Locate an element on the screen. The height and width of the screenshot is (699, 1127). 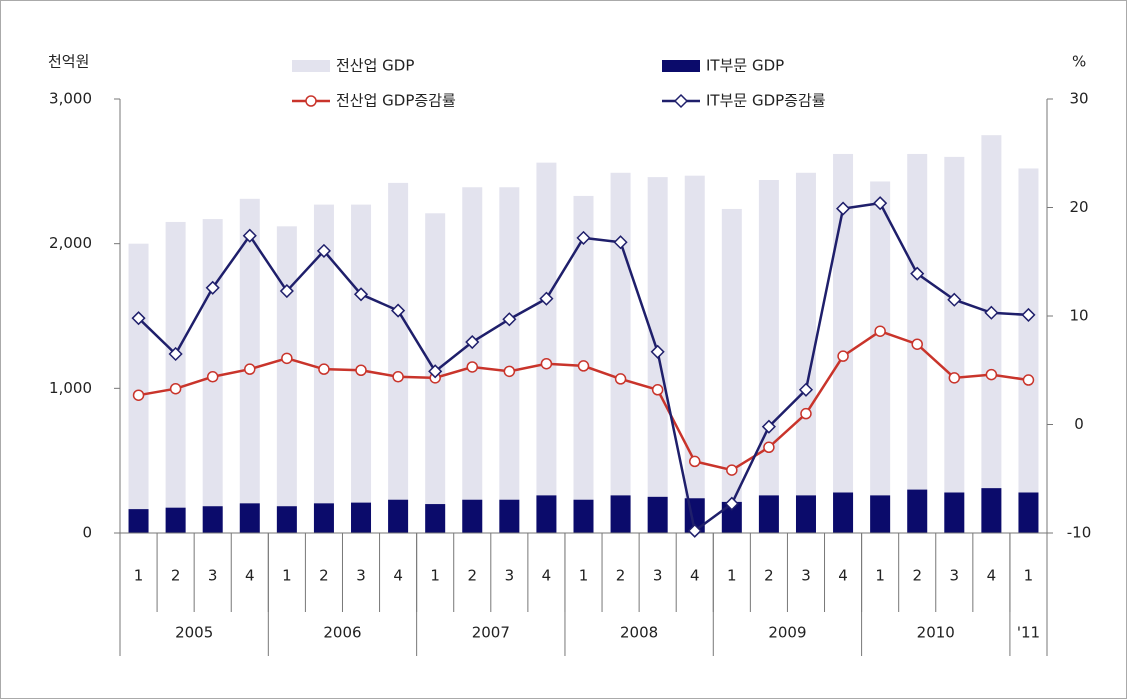
legend-label: 전산업 GDP is located at coordinates (375, 66).